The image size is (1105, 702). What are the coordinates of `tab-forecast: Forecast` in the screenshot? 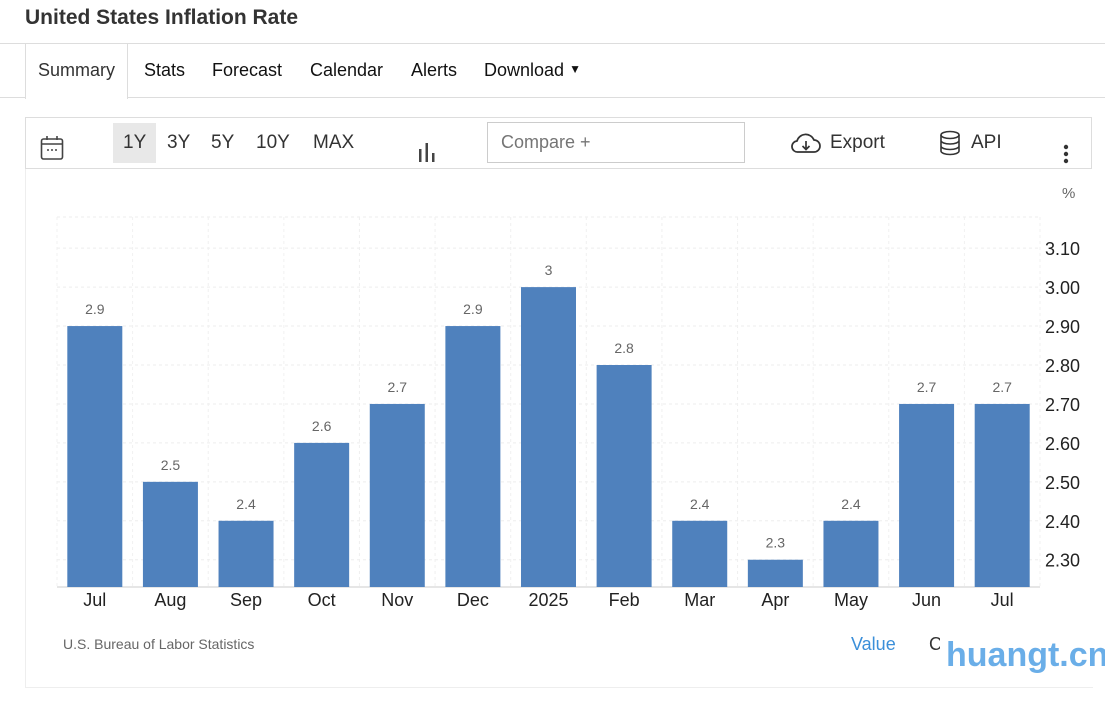 It's located at (247, 70).